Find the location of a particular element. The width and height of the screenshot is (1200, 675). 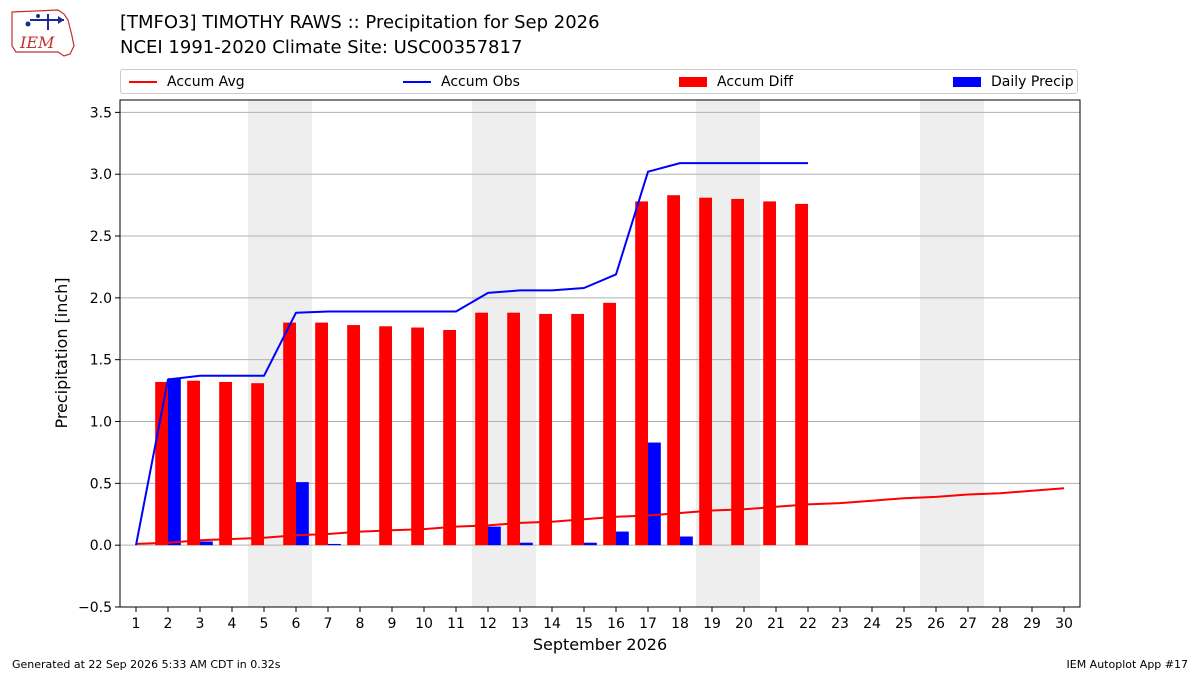

x-axis-label: September 2026 is located at coordinates (600, 644).